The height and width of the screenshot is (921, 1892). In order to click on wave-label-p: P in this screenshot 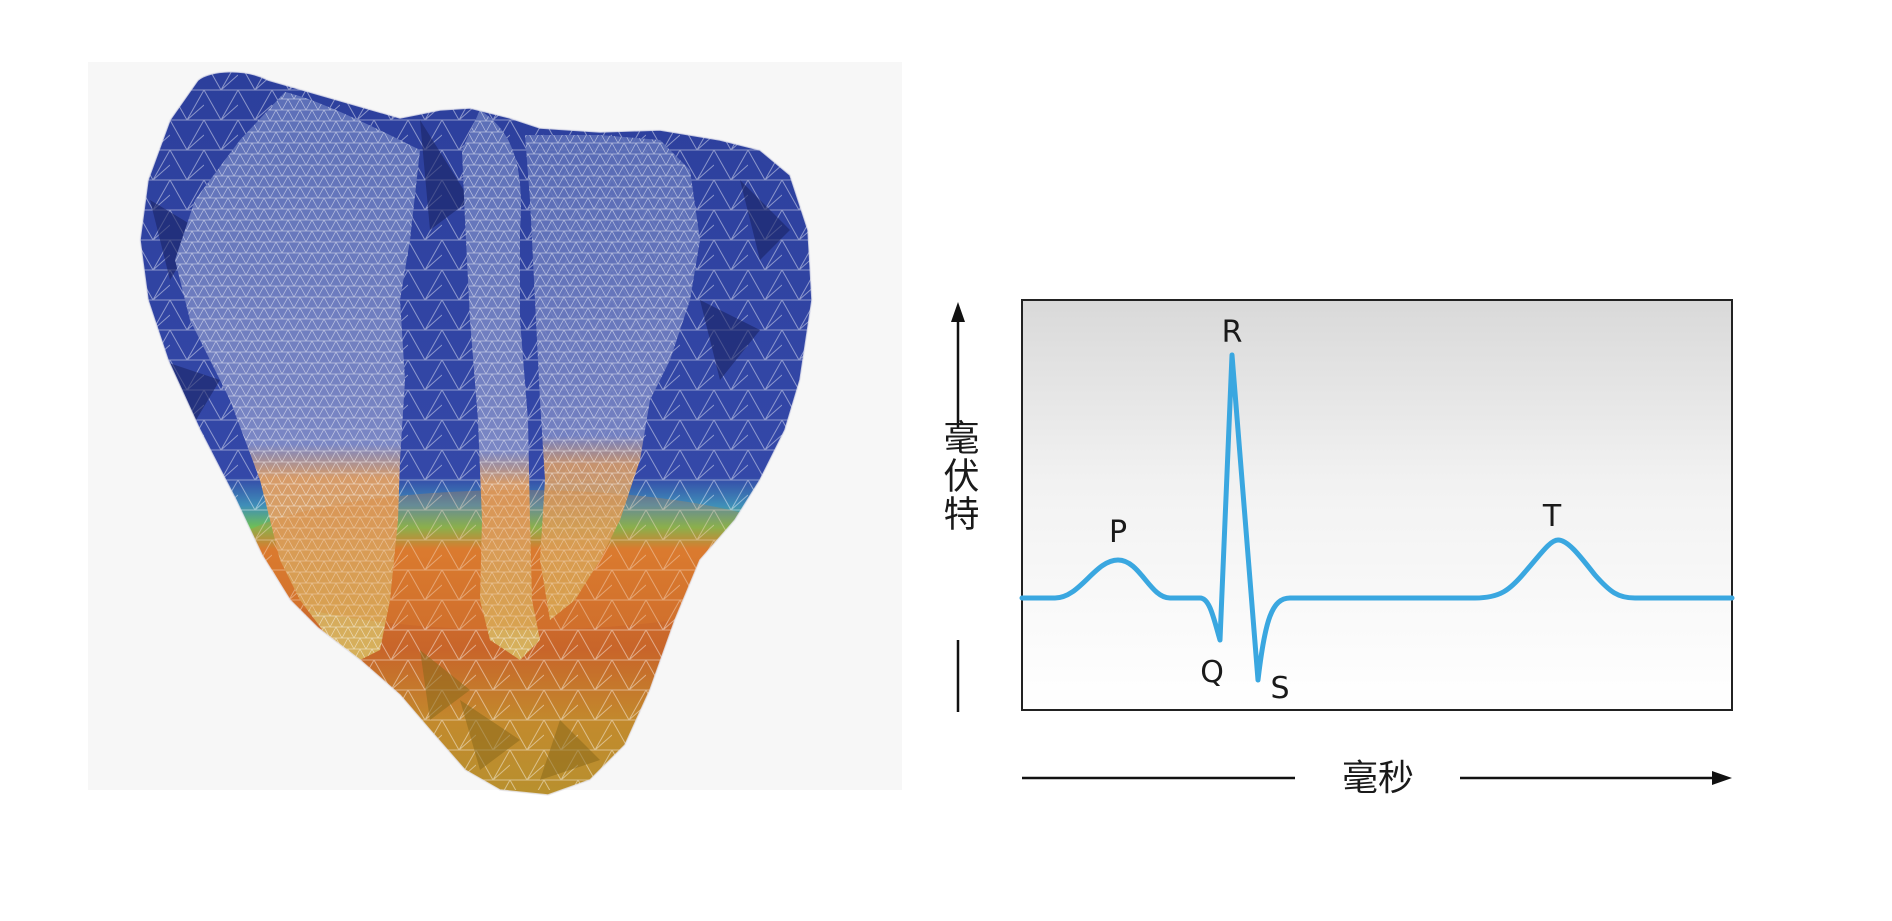, I will do `click(1118, 532)`.